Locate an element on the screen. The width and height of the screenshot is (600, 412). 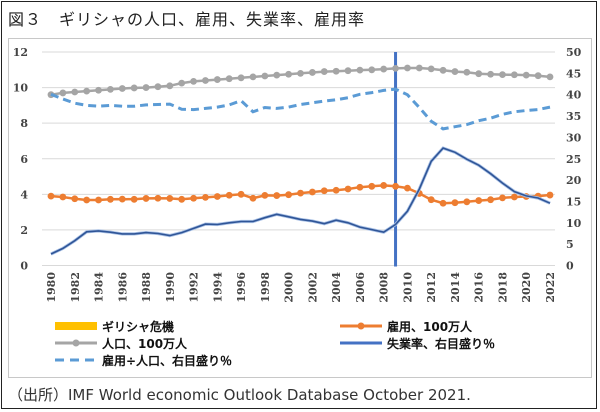
y-right-tick-label: 0 is located at coordinates (570, 266).